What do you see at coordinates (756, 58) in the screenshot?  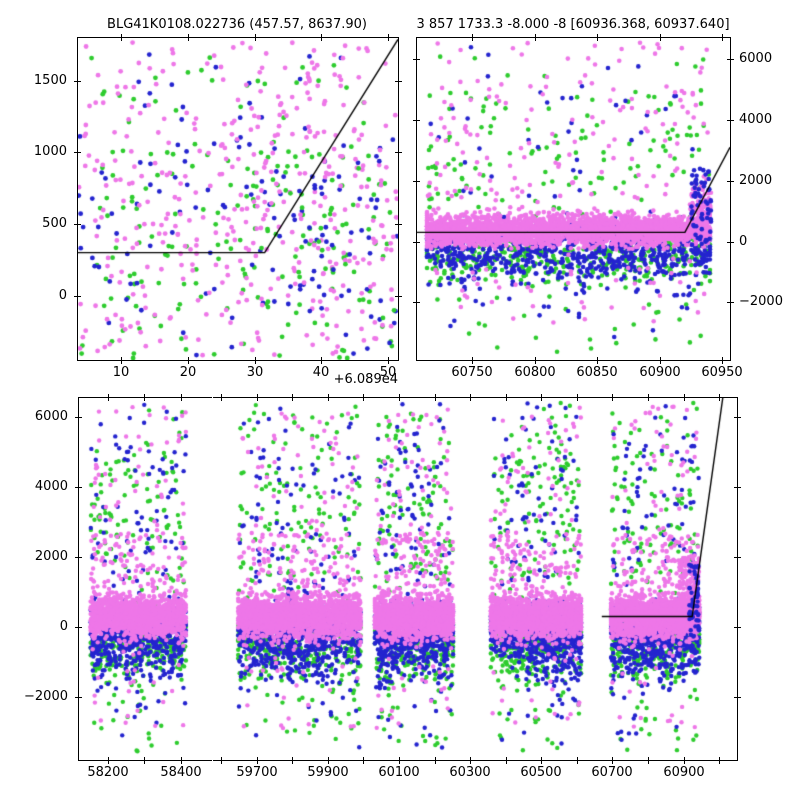 I see `y-tick-label: 6000` at bounding box center [756, 58].